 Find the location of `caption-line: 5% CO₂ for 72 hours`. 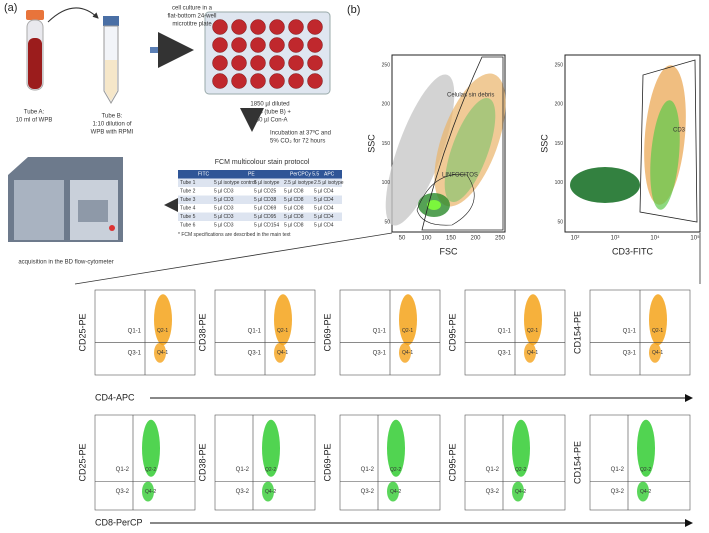

caption-line: 5% CO₂ for 72 hours is located at coordinates (297, 142).